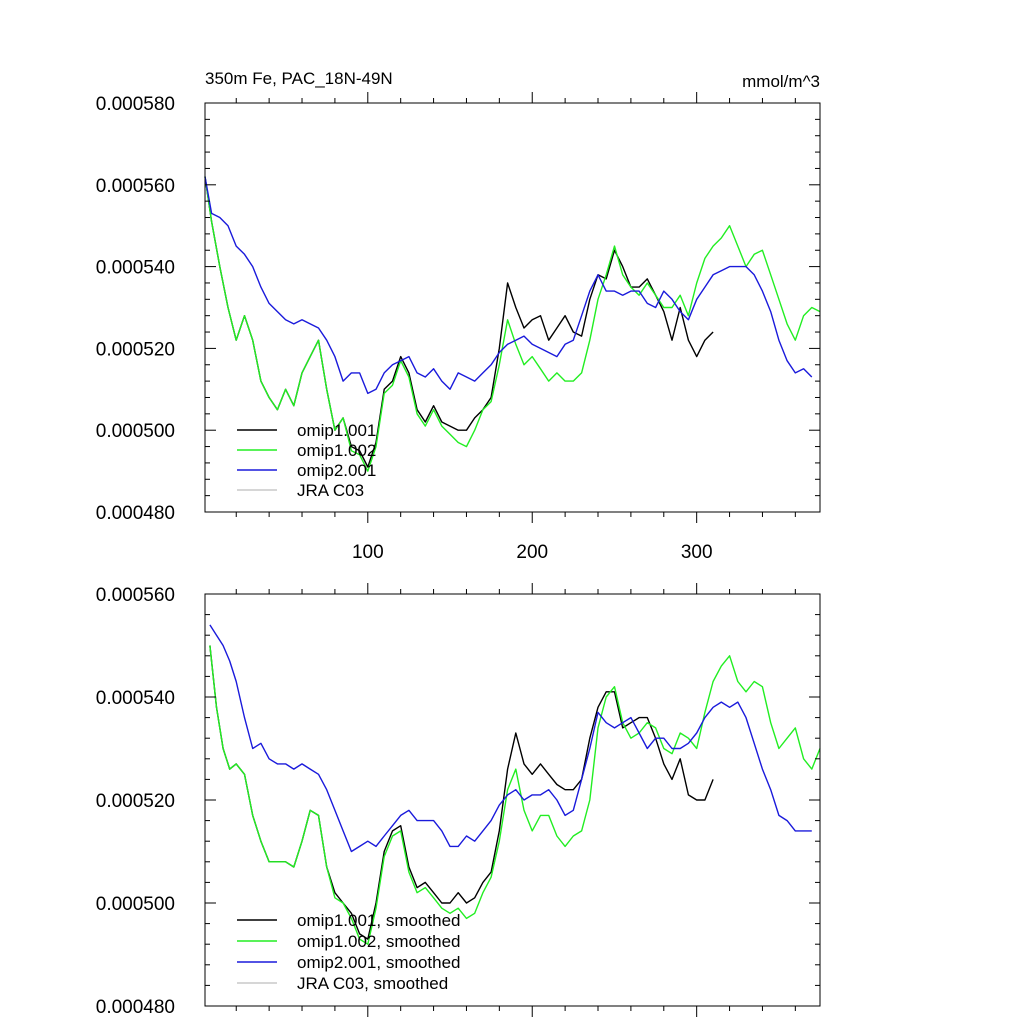 The width and height of the screenshot is (1024, 1024). What do you see at coordinates (135, 513) in the screenshot?
I see `top-y-tick-label: 0.000480` at bounding box center [135, 513].